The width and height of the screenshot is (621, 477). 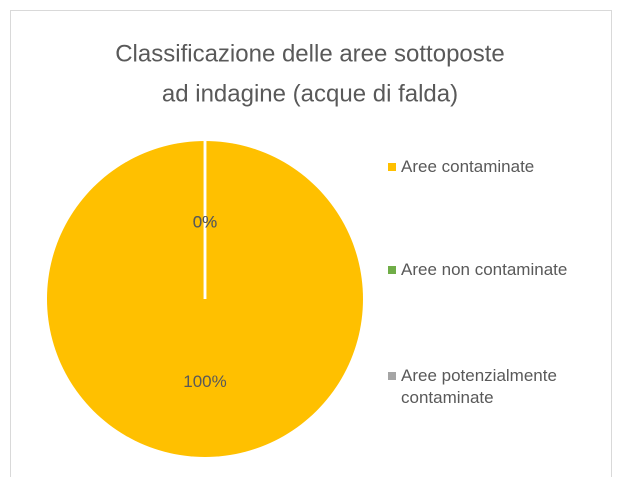 I want to click on legend-item: Aree non contaminate, so click(x=495, y=270).